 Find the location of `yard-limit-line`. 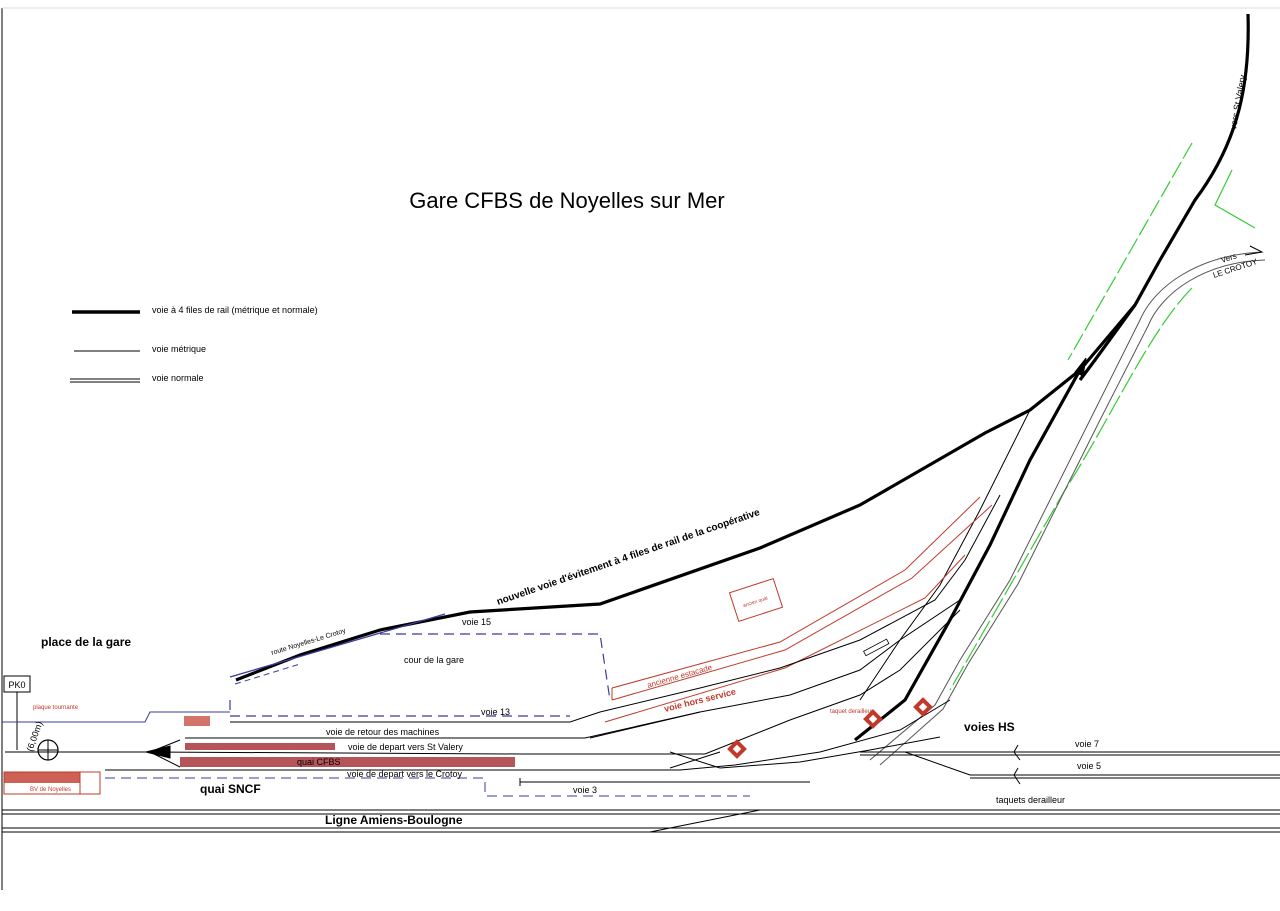

yard-limit-line is located at coordinates (116, 717).